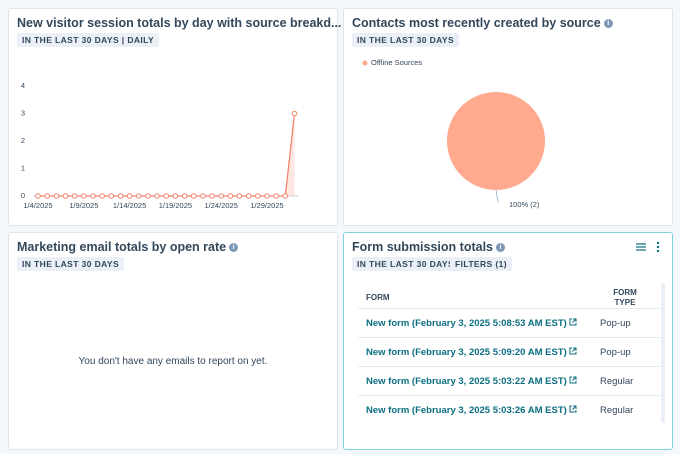  I want to click on legend-dot, so click(365, 63).